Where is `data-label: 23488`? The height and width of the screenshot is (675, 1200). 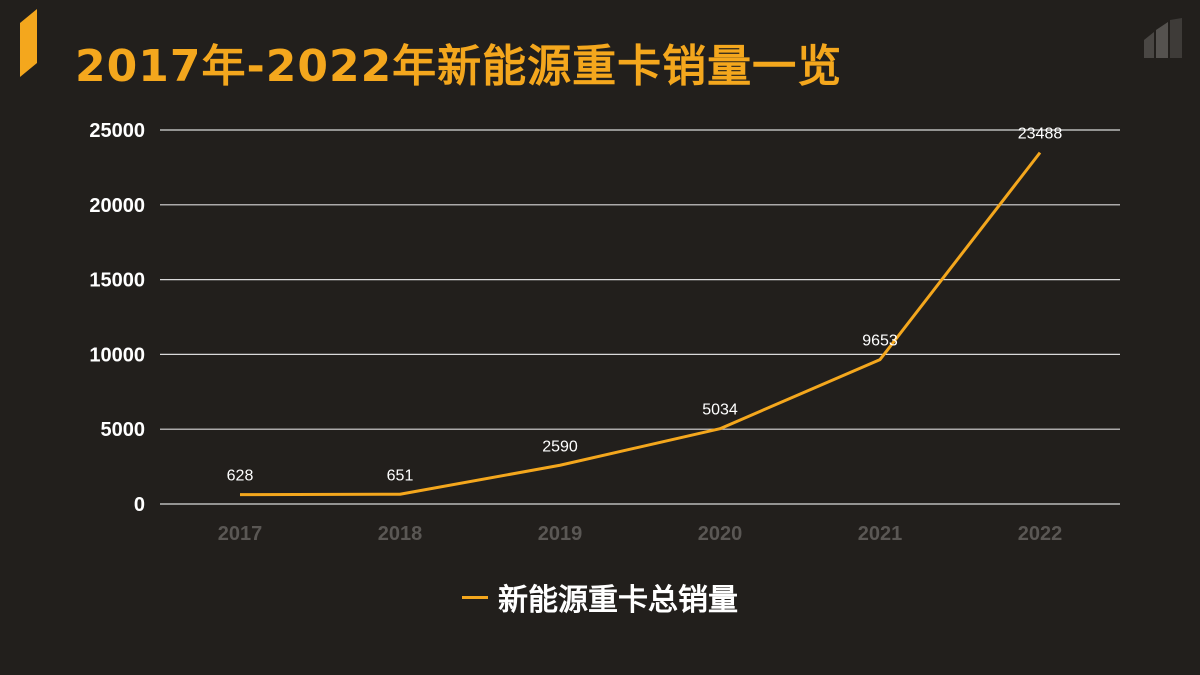
data-label: 23488 is located at coordinates (1040, 134).